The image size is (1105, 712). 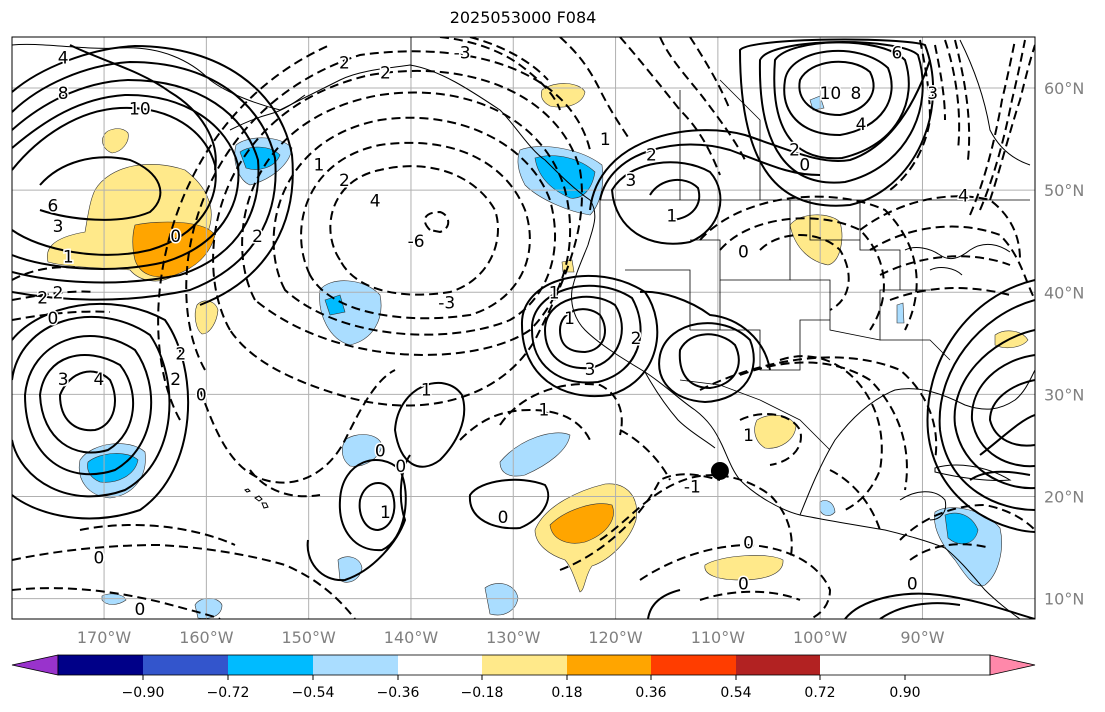 I want to click on latitude-tick-label: 50°N, so click(x=1064, y=190).